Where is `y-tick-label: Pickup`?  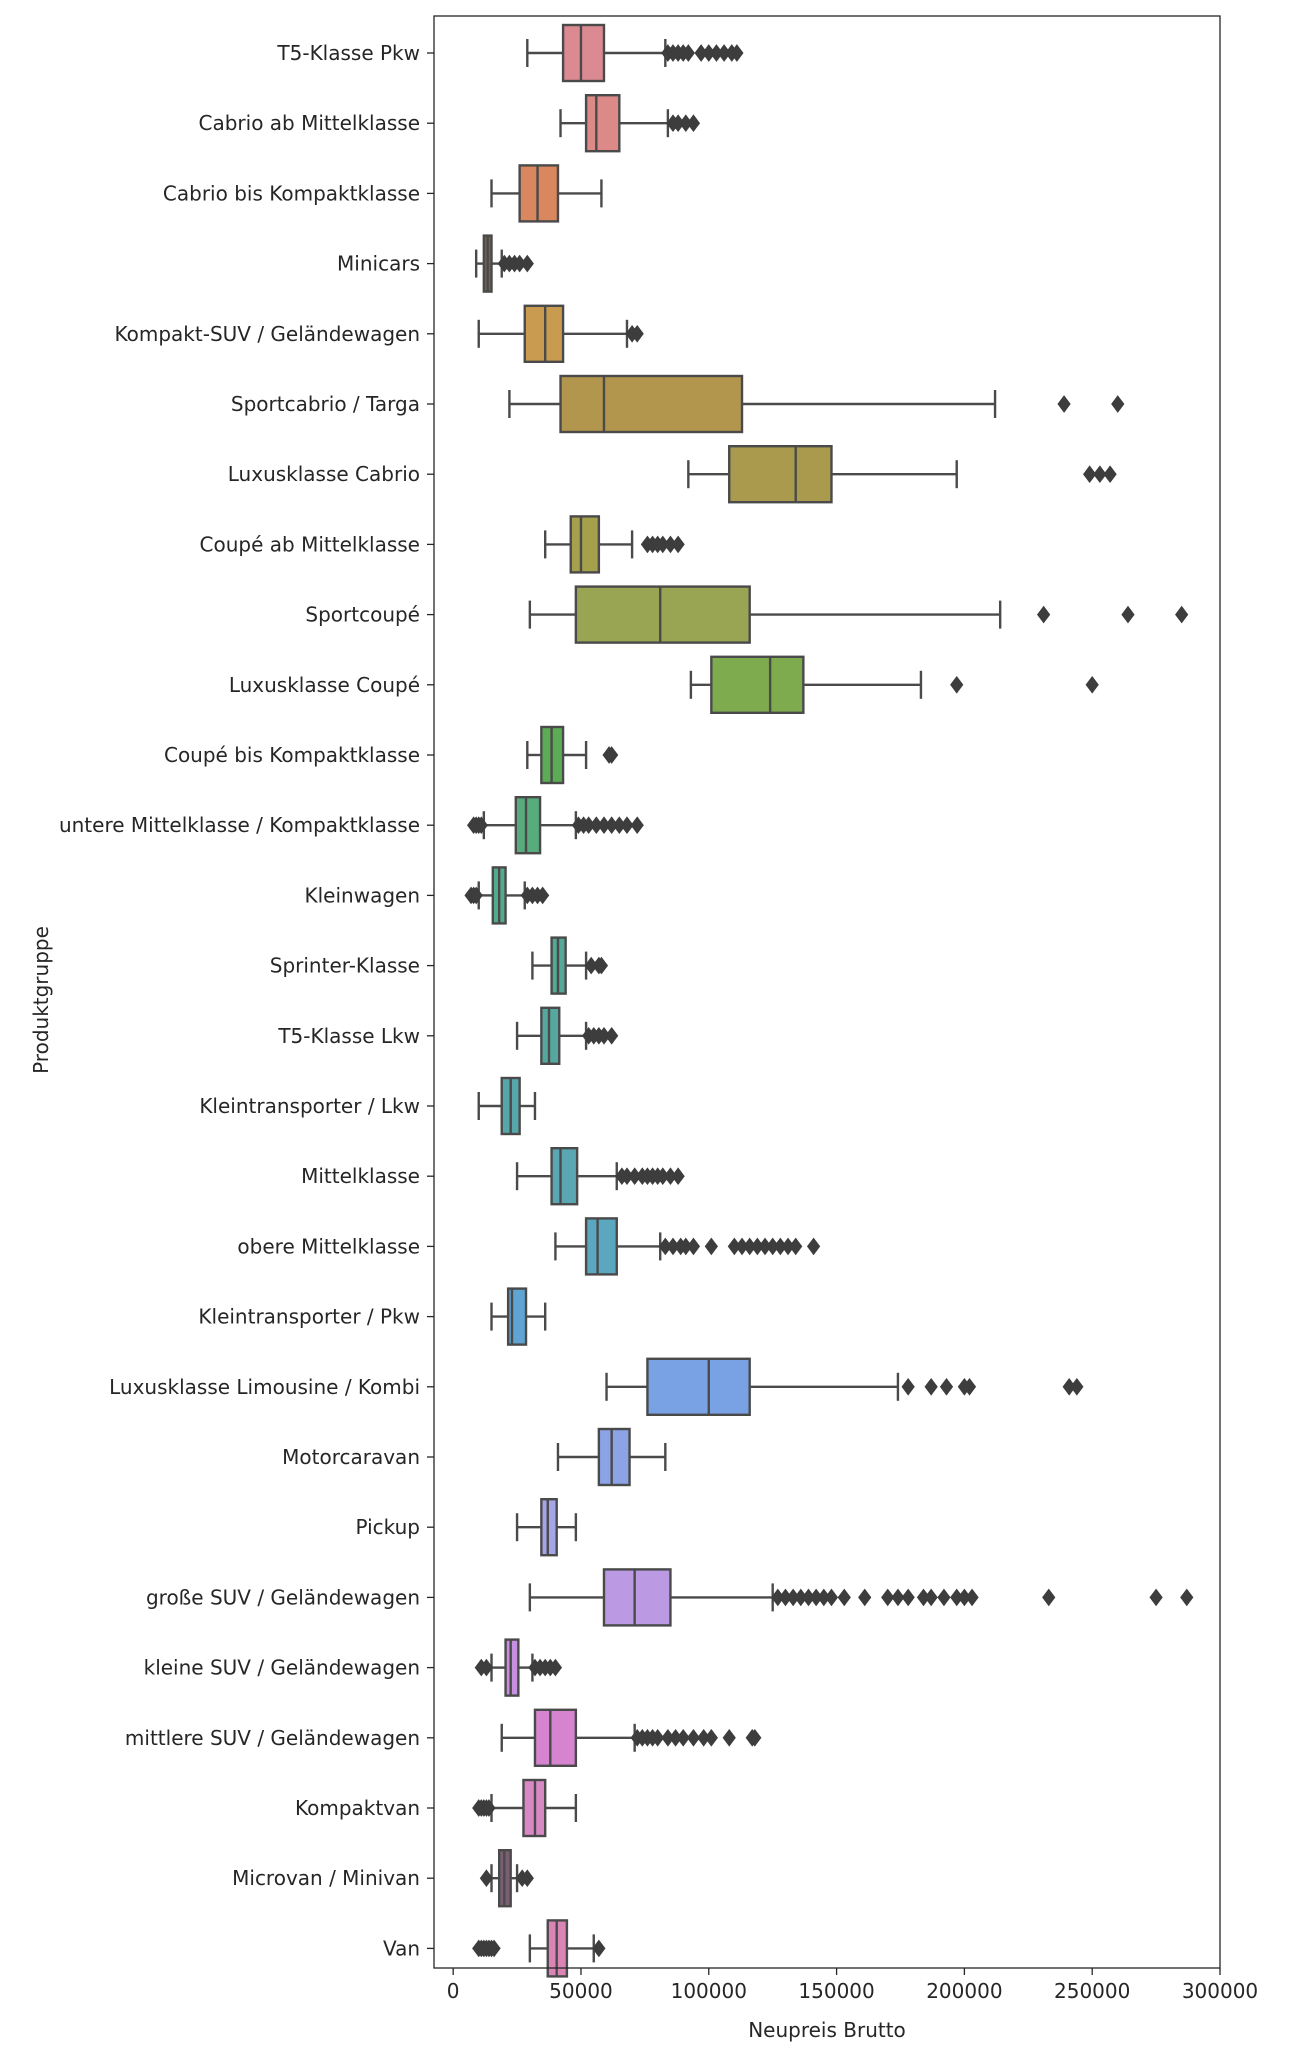 y-tick-label: Pickup is located at coordinates (387, 1527).